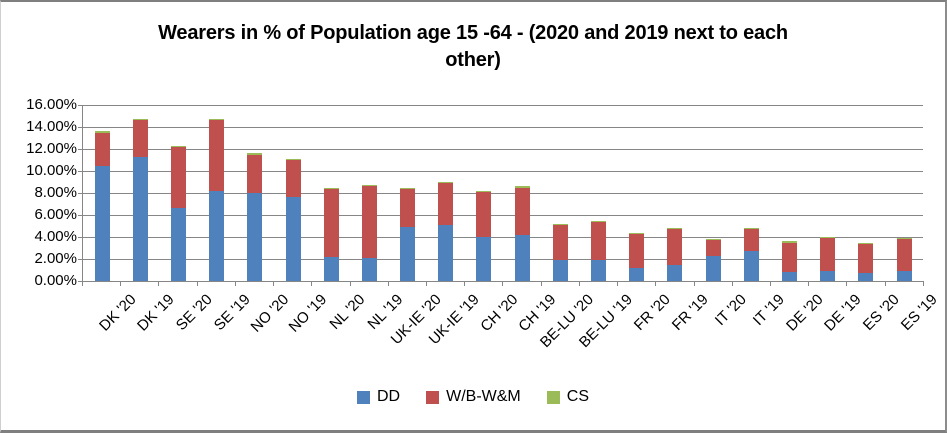 This screenshot has height=433, width=947. I want to click on legend-item-W/B-W&M: W/B-W&M, so click(473, 397).